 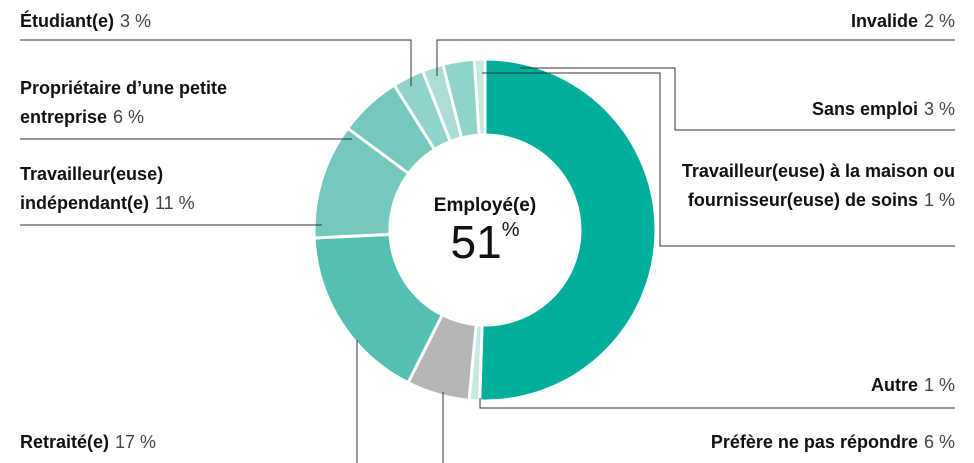 What do you see at coordinates (884, 21) in the screenshot?
I see `category-label: Invalide` at bounding box center [884, 21].